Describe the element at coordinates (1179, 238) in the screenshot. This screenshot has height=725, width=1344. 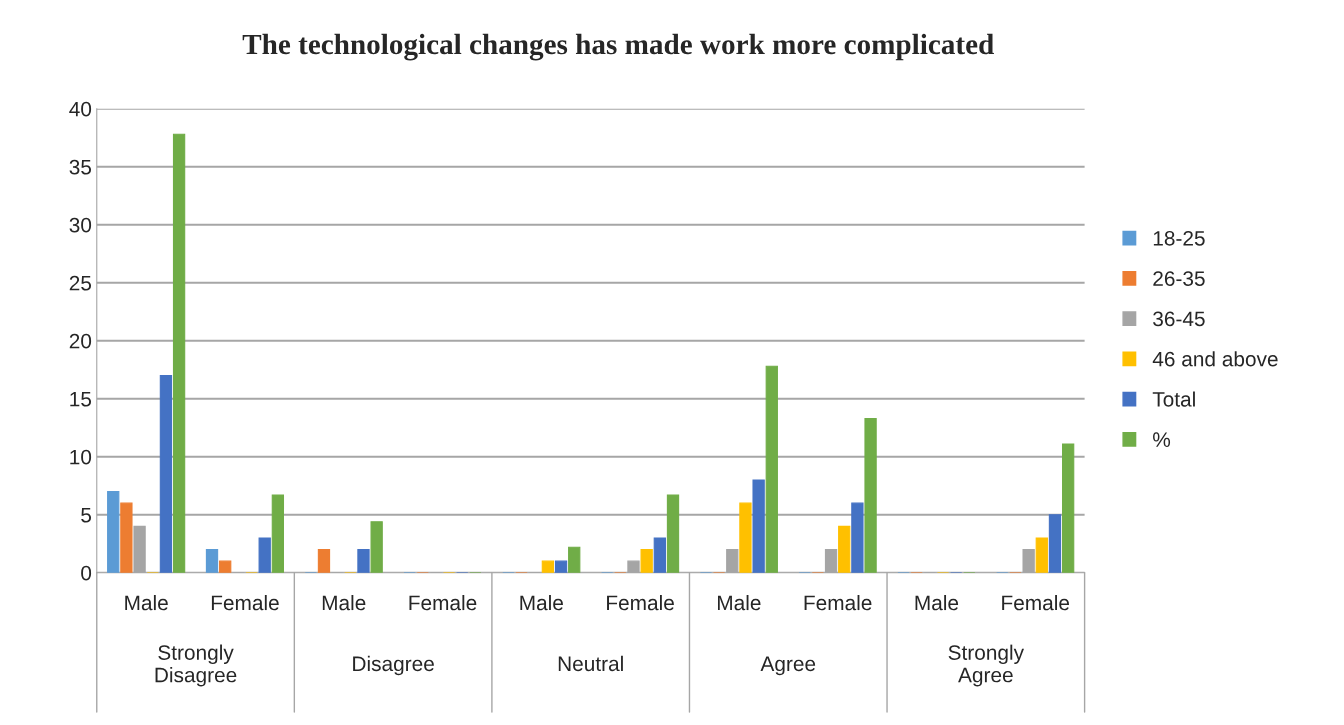
I see `legend-label: 18-25` at that location.